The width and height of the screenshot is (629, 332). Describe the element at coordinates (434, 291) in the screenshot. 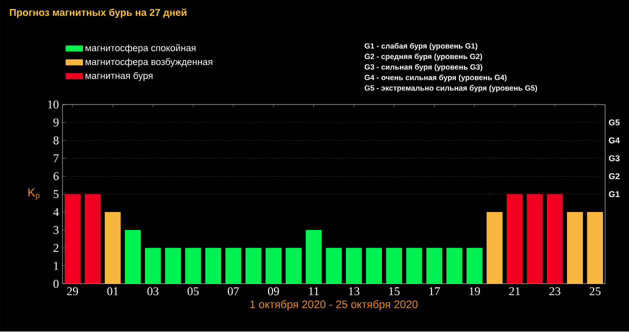

I see `x-tick-label: 17` at that location.